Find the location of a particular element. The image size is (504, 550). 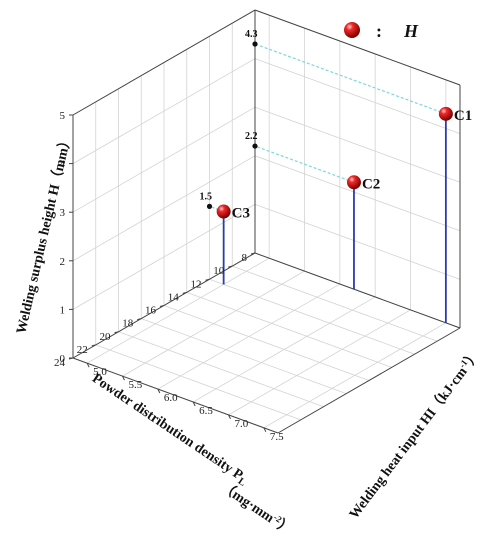

x-axis-label: Powder distribution density PL is located at coordinates (169, 430).